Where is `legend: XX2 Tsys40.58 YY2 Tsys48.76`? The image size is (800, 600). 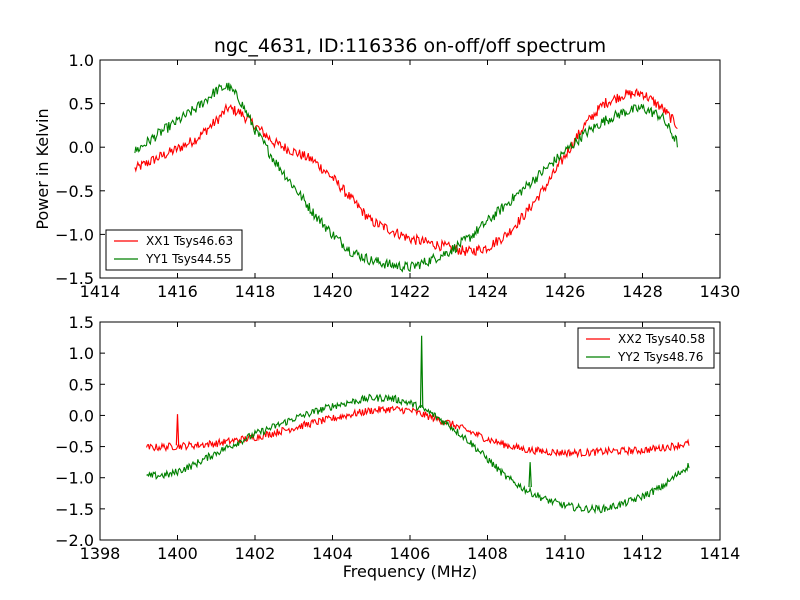
legend: XX2 Tsys40.58 YY2 Tsys48.76 is located at coordinates (646, 348).